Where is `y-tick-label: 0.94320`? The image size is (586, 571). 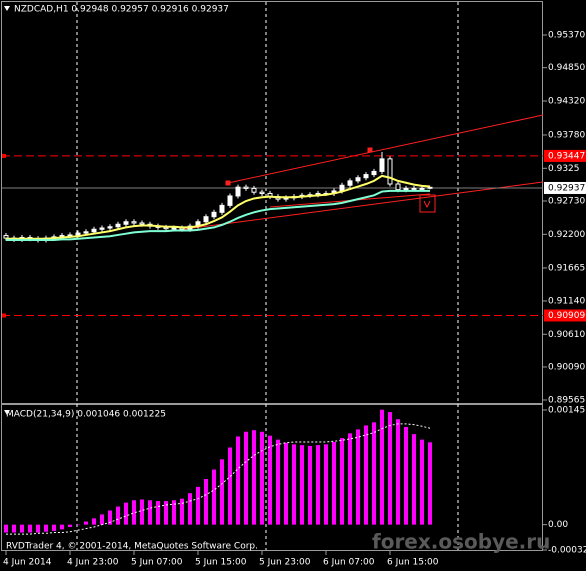 y-tick-label: 0.94320 is located at coordinates (566, 102).